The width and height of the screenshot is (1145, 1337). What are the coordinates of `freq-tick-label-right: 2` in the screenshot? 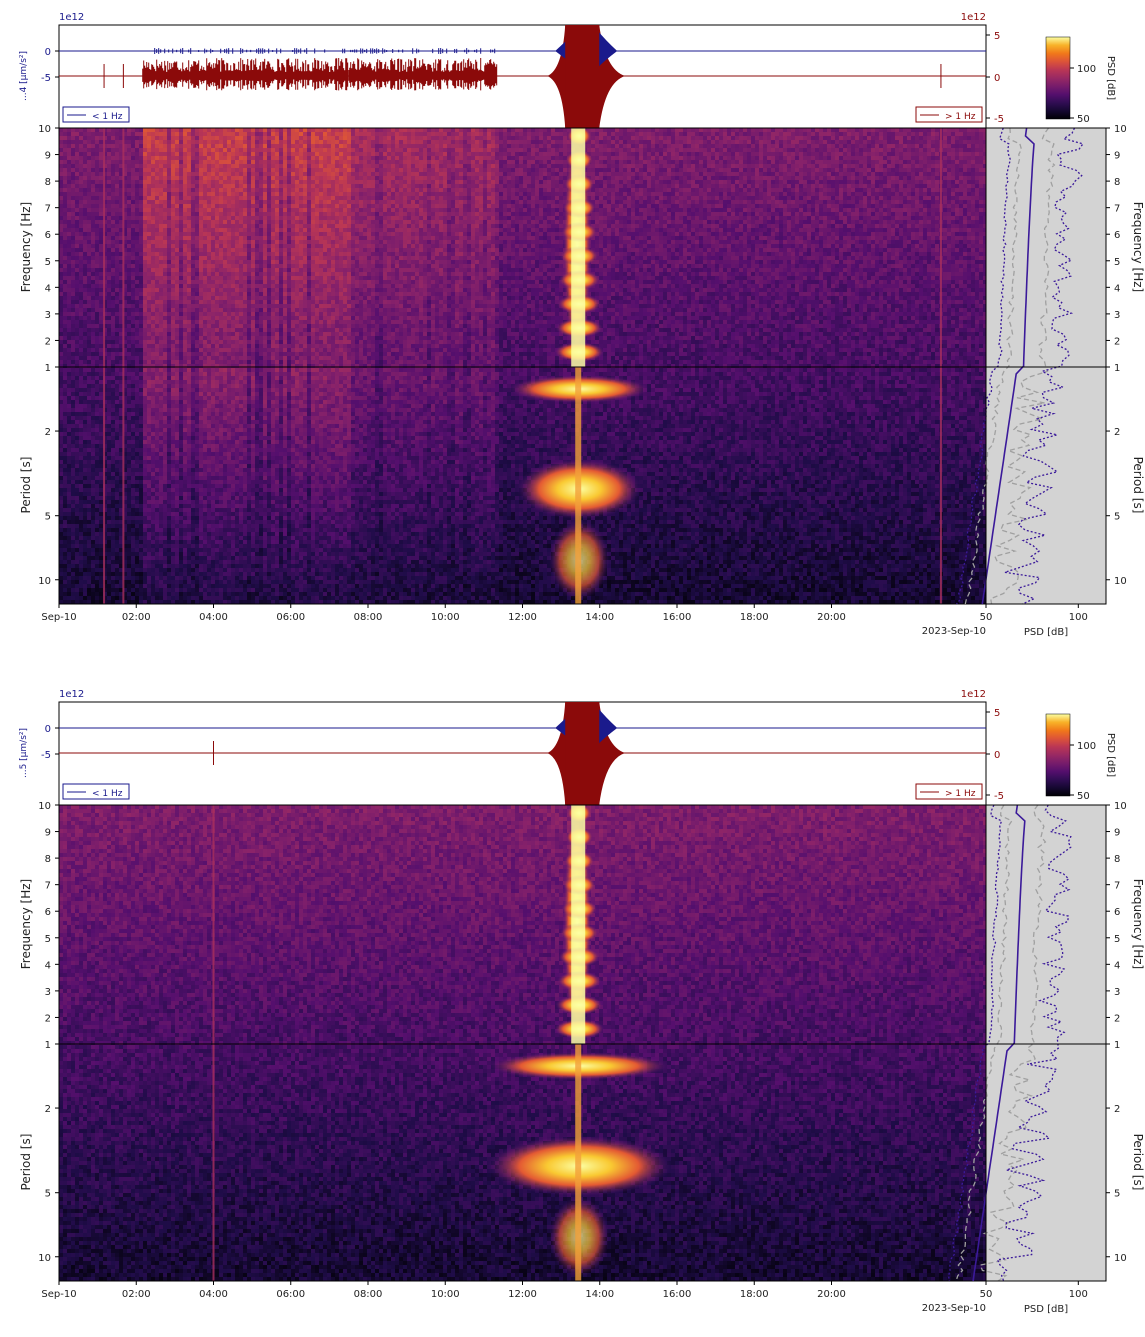 It's located at (1117, 1018).